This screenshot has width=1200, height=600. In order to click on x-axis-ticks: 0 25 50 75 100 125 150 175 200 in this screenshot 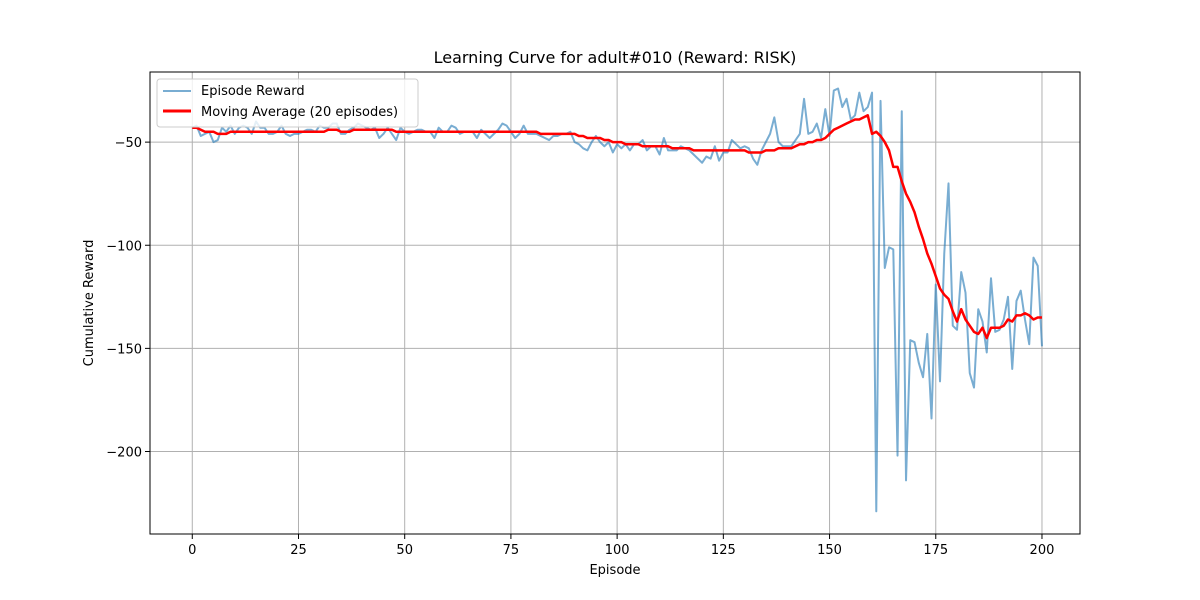, I will do `click(621, 546)`.